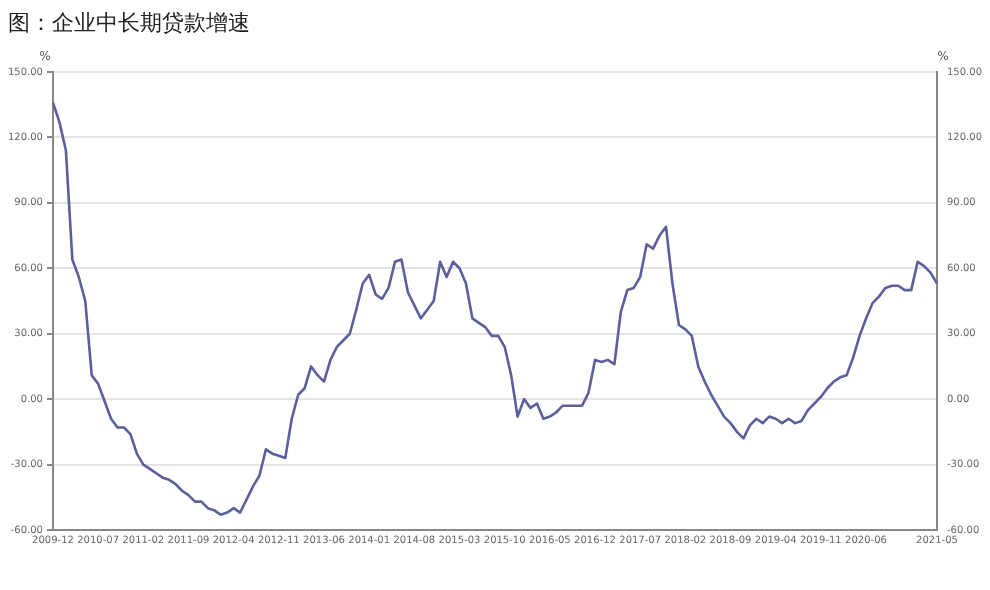  What do you see at coordinates (129, 23) in the screenshot?
I see `chart-title: 图：企业中长期贷款增速` at bounding box center [129, 23].